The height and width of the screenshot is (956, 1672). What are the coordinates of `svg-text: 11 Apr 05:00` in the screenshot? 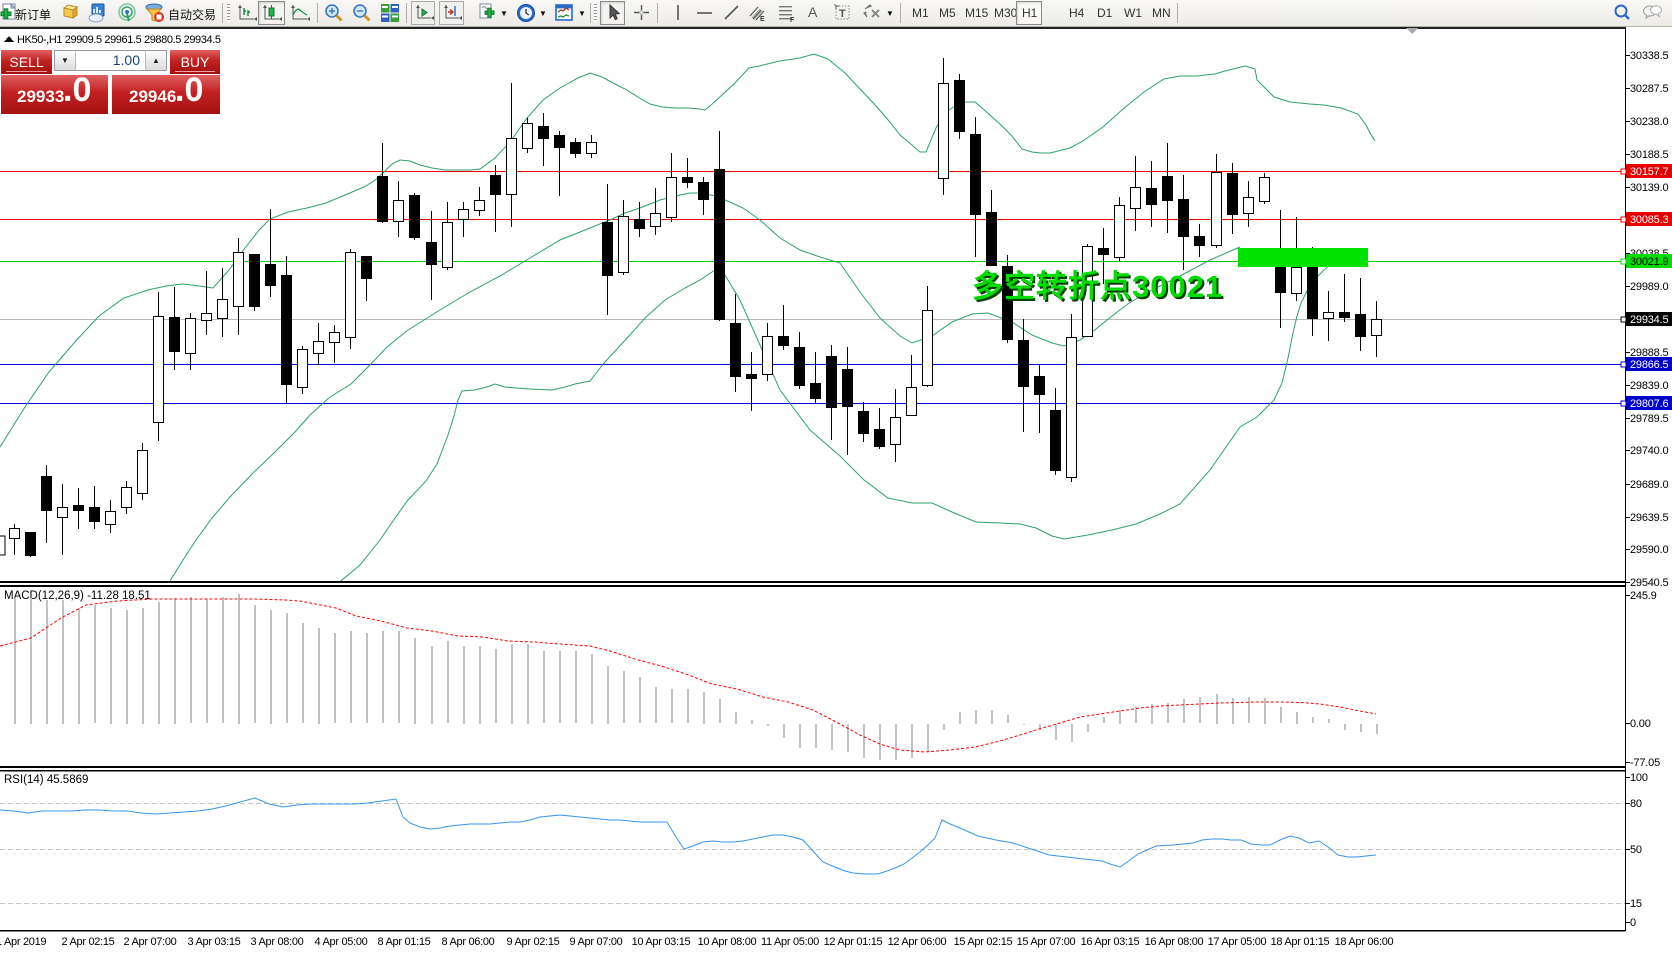 It's located at (790, 942).